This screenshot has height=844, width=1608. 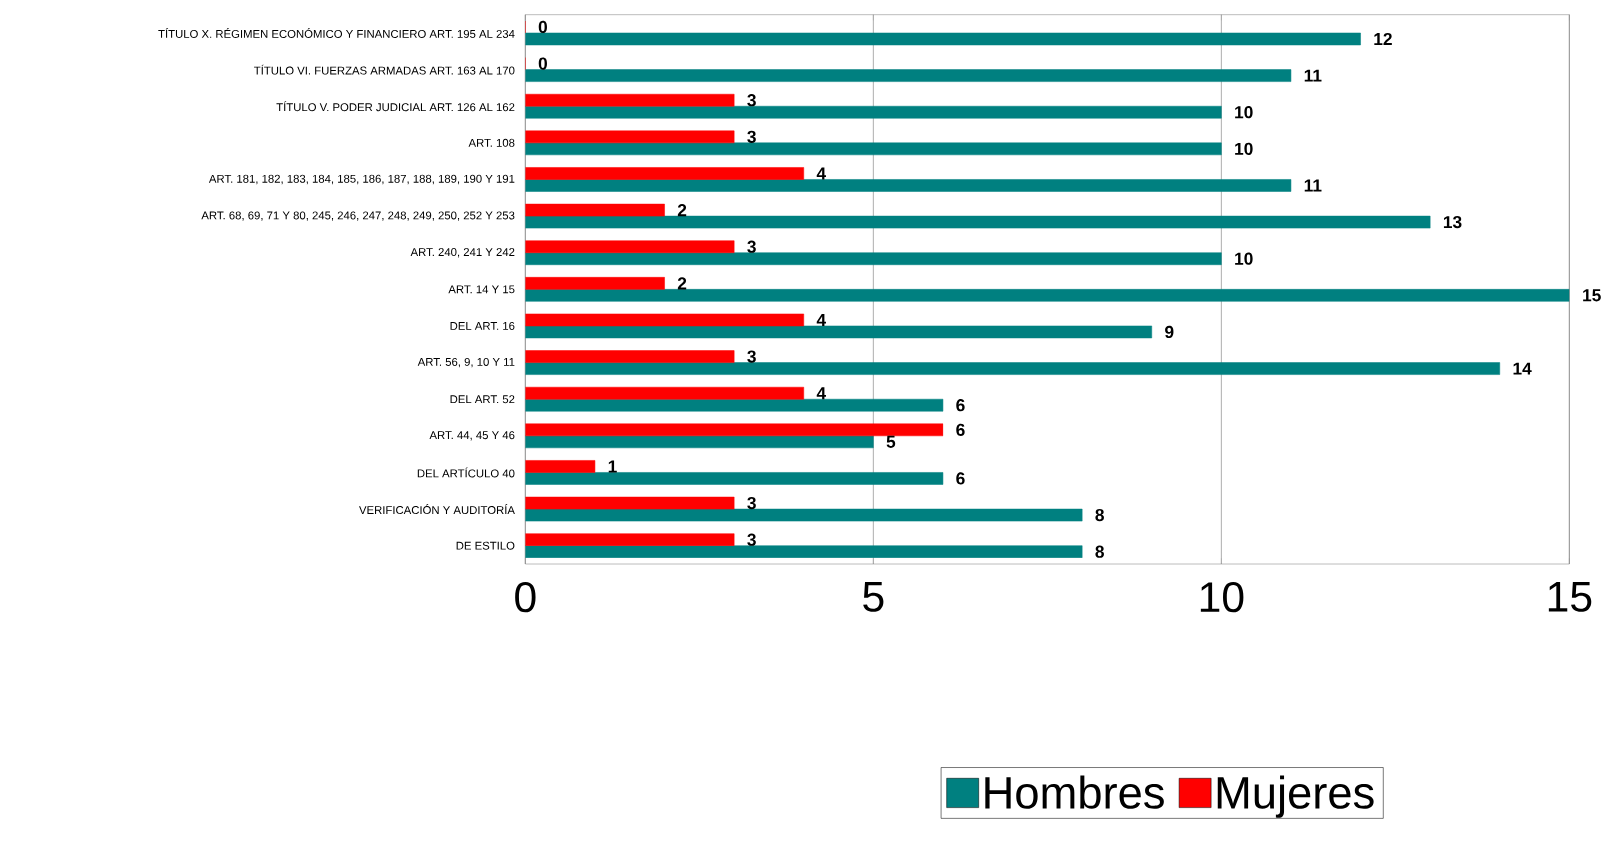 I want to click on y-tick-label: ART. 240, 241 Y 242, so click(x=462, y=253).